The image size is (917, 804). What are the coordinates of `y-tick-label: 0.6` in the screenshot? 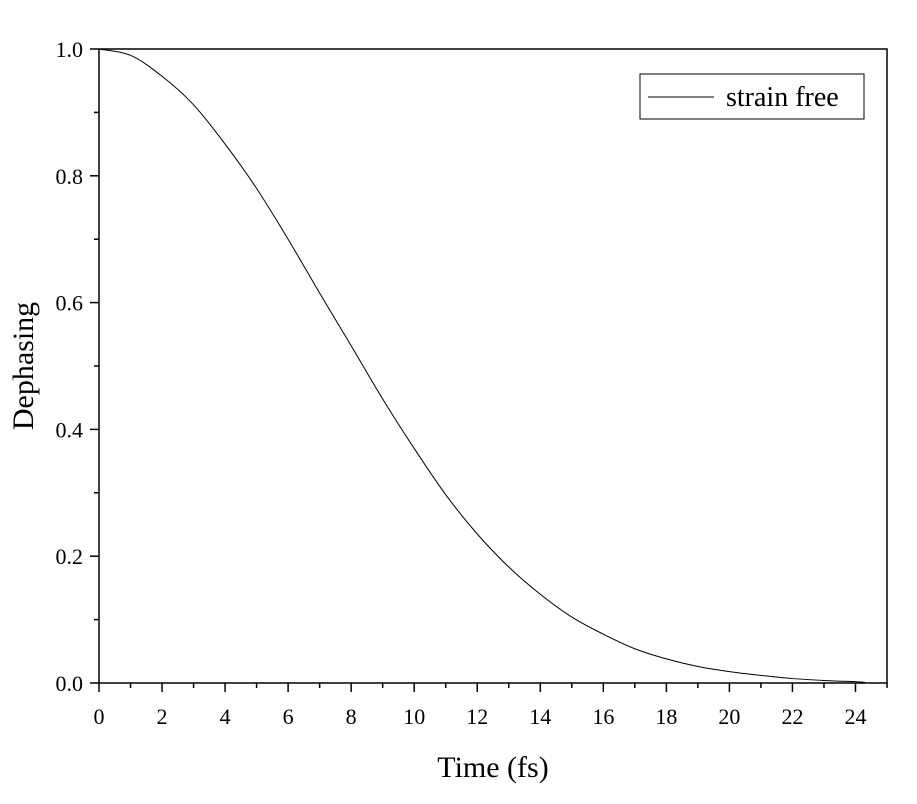 It's located at (70, 303).